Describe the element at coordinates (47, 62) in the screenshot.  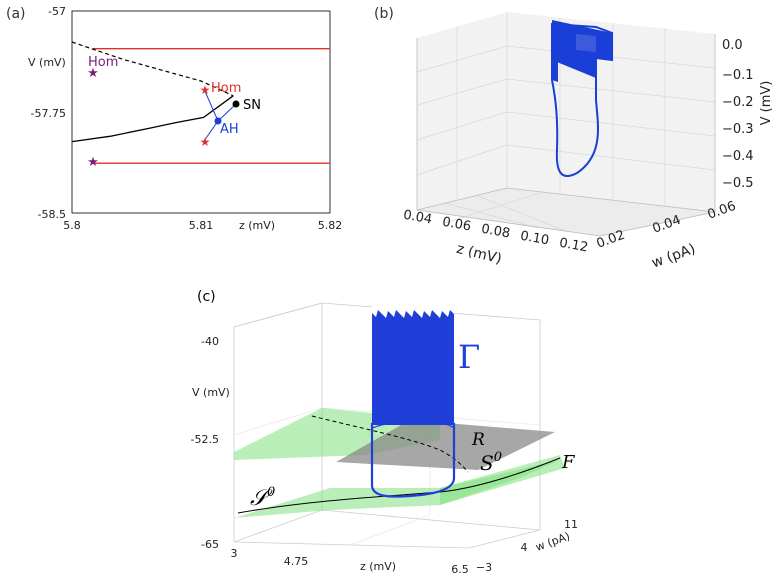
I see `a-ylabel: V (mV)` at that location.